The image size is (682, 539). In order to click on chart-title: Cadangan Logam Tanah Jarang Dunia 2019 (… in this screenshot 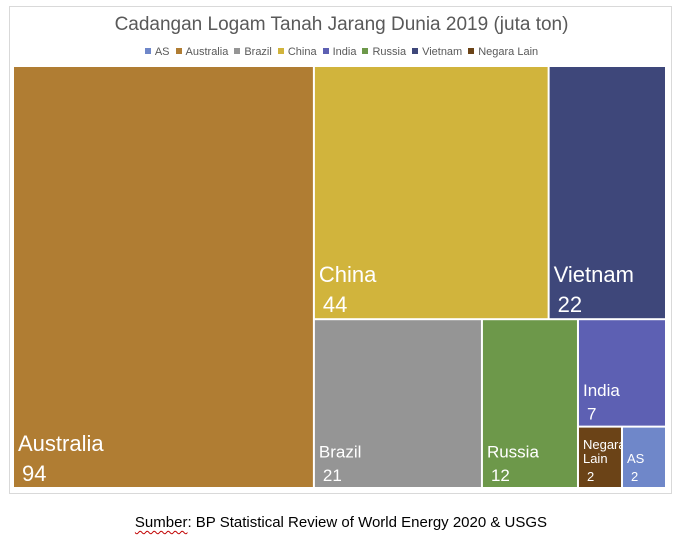, I will do `click(341, 24)`.